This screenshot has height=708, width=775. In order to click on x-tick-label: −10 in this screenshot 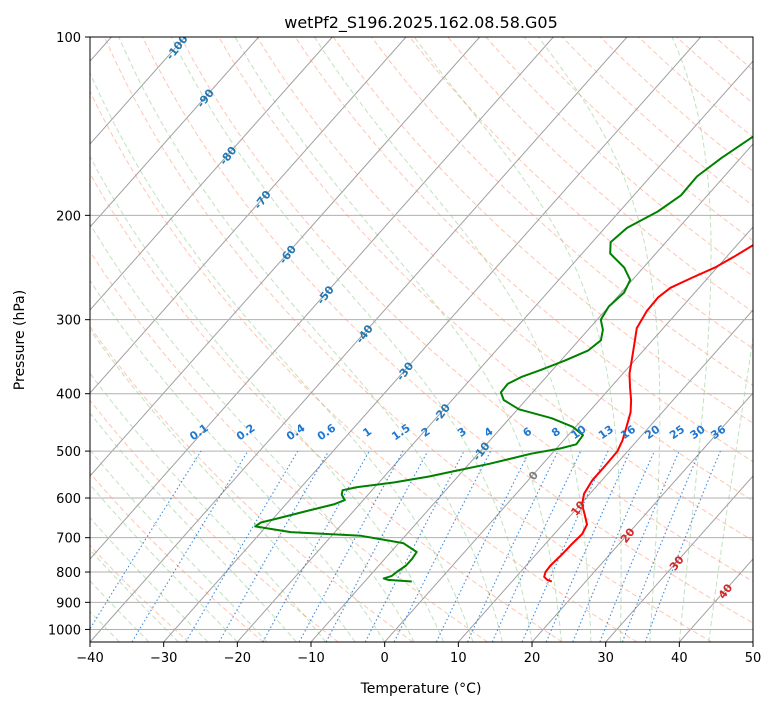, I will do `click(310, 658)`.